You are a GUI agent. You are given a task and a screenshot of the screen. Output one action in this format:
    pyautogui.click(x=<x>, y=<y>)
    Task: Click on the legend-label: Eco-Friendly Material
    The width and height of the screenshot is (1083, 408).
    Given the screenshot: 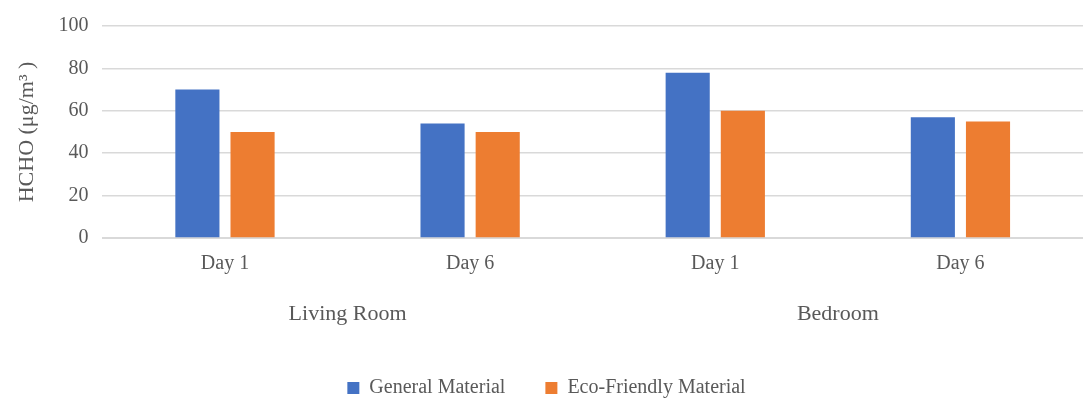 What is the action you would take?
    pyautogui.click(x=657, y=387)
    